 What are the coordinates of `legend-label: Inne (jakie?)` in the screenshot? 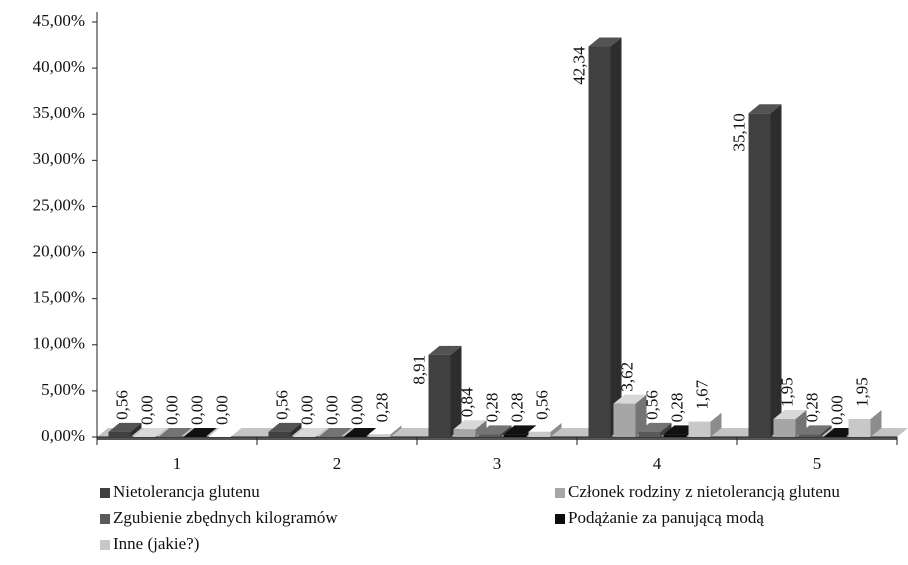 It's located at (156, 543).